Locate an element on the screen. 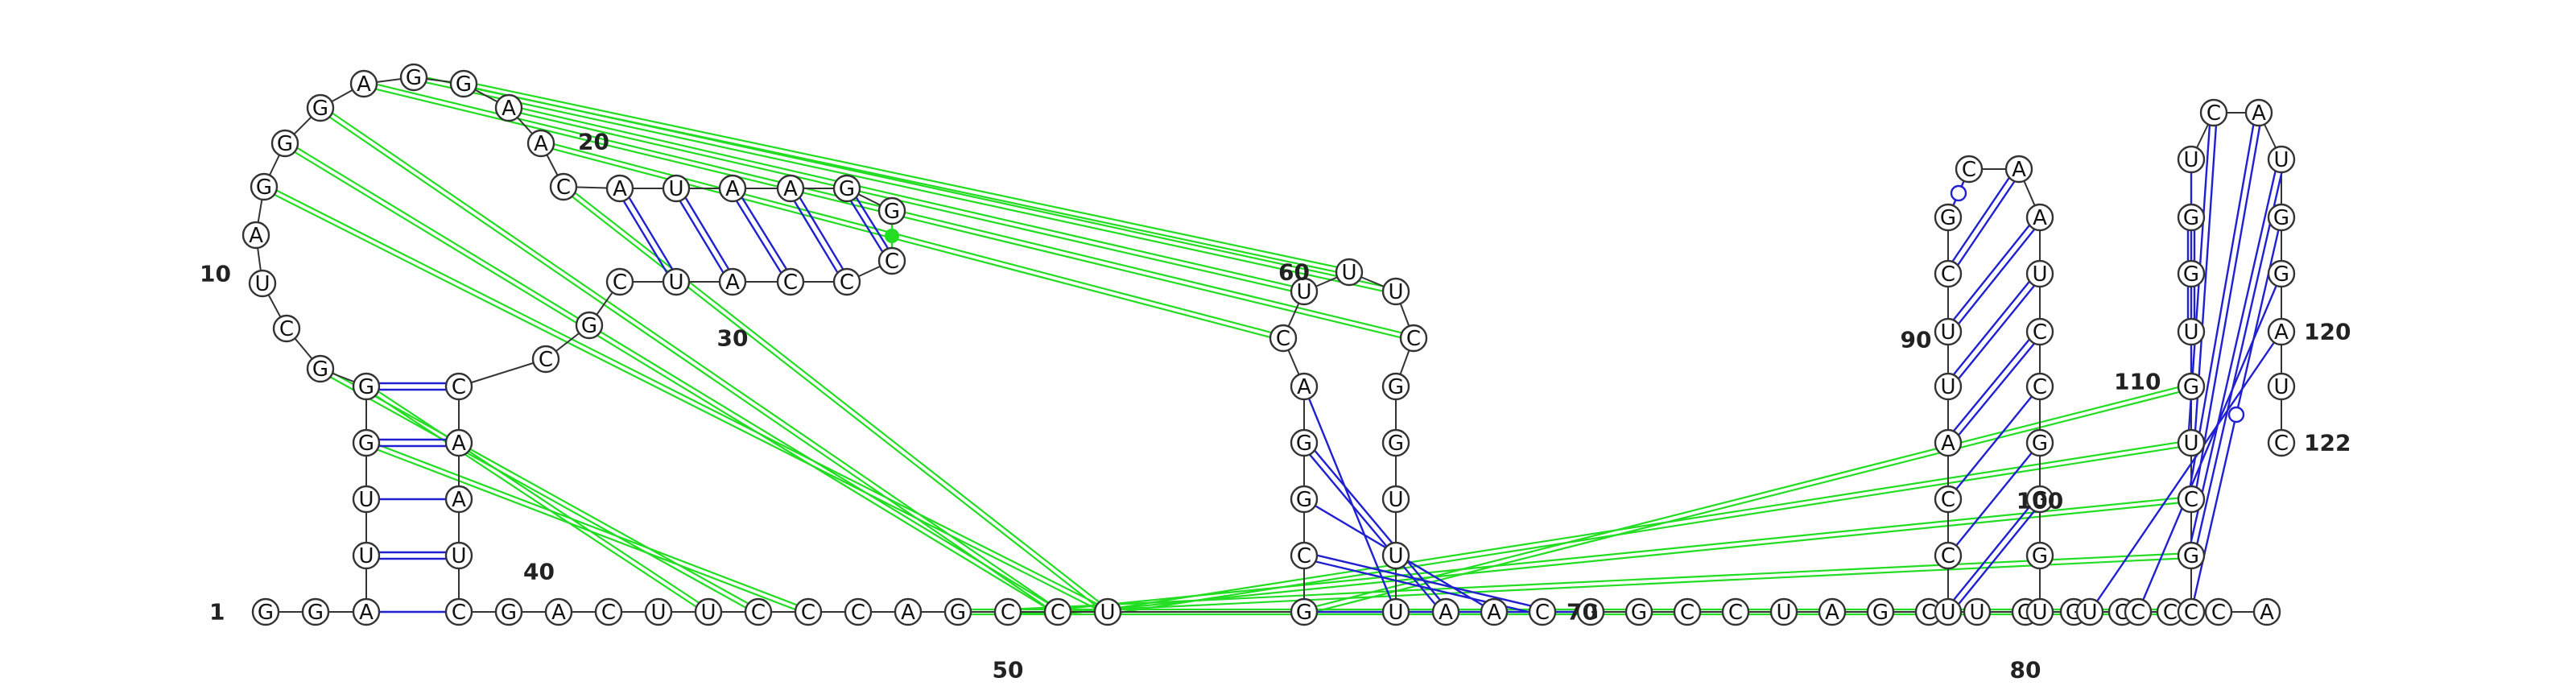 The height and width of the screenshot is (690, 2576). nucleotide-66: U is located at coordinates (1395, 555).